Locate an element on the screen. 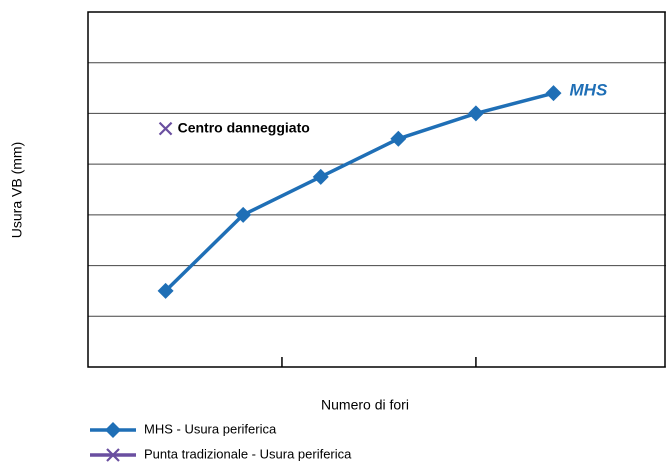  annotation: MHS is located at coordinates (589, 90).